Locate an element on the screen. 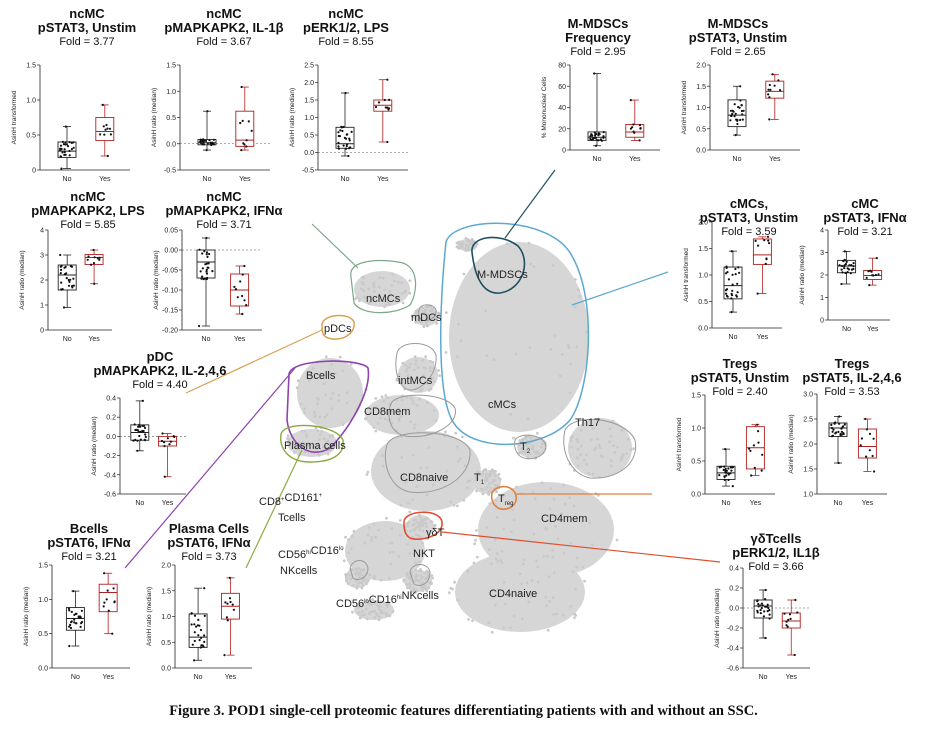 The height and width of the screenshot is (731, 927). cluster-label: Treg is located at coordinates (505, 500).